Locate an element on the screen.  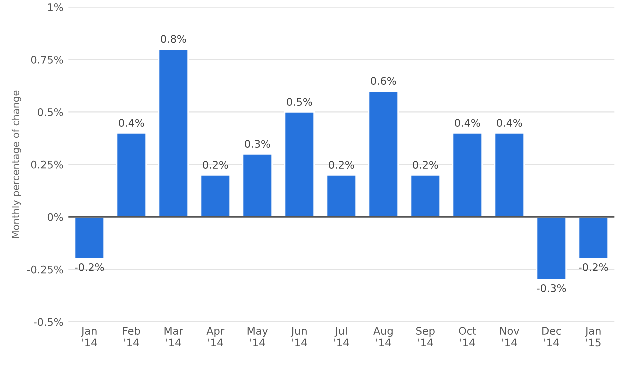
y-axis-title: Monthly percentage of change is located at coordinates (17, 164).